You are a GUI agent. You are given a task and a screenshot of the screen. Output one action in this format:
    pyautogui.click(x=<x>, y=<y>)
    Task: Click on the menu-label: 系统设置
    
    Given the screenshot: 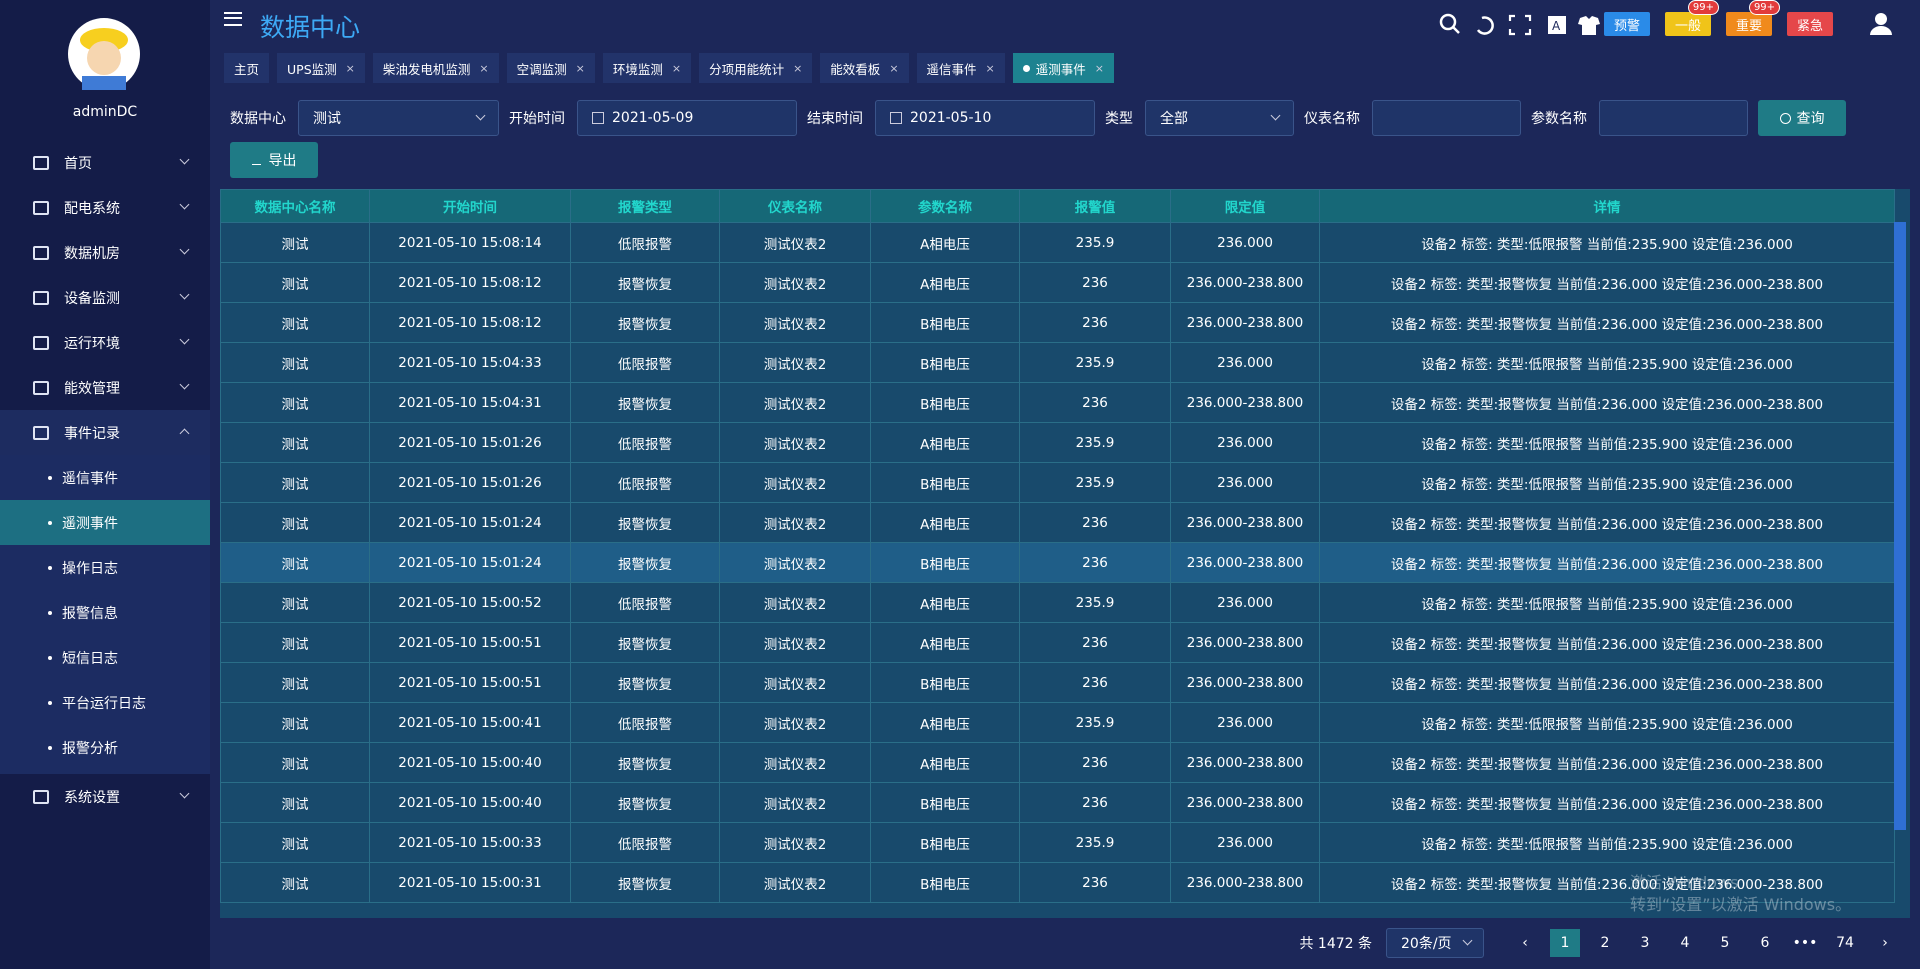 What is the action you would take?
    pyautogui.click(x=92, y=797)
    